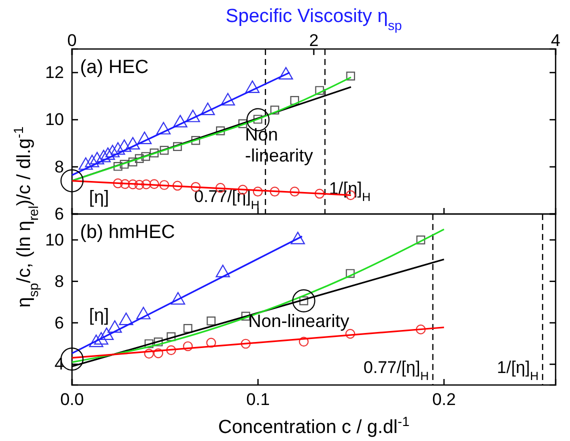 This screenshot has height=441, width=570. What do you see at coordinates (128, 232) in the screenshot?
I see `chart-title: (b) hmHEC` at bounding box center [128, 232].